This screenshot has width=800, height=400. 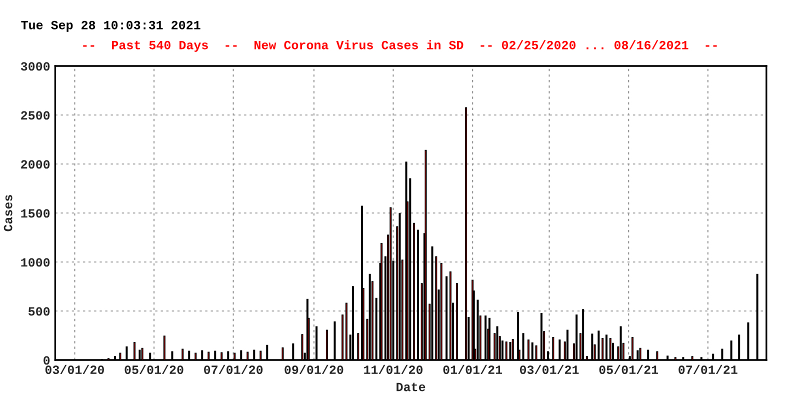 I want to click on x-tick-label: 07/01/21, so click(x=708, y=369).